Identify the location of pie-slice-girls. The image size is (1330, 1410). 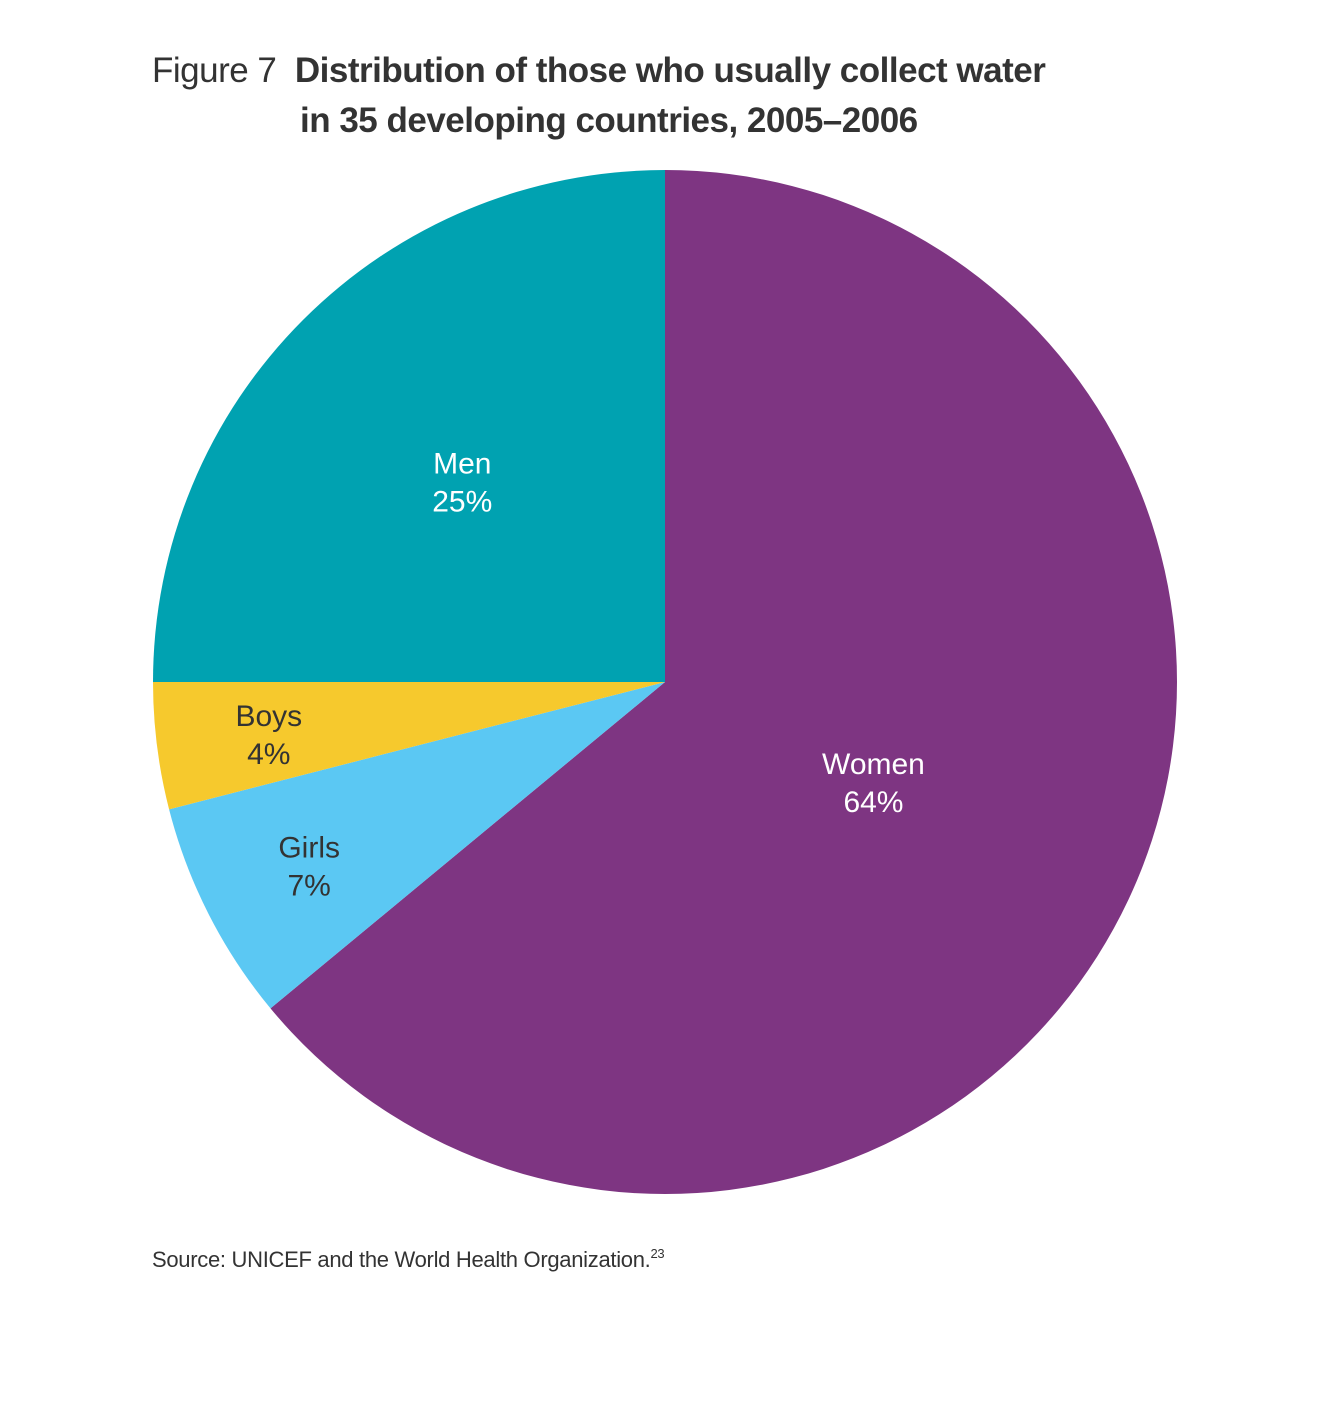
(417, 845).